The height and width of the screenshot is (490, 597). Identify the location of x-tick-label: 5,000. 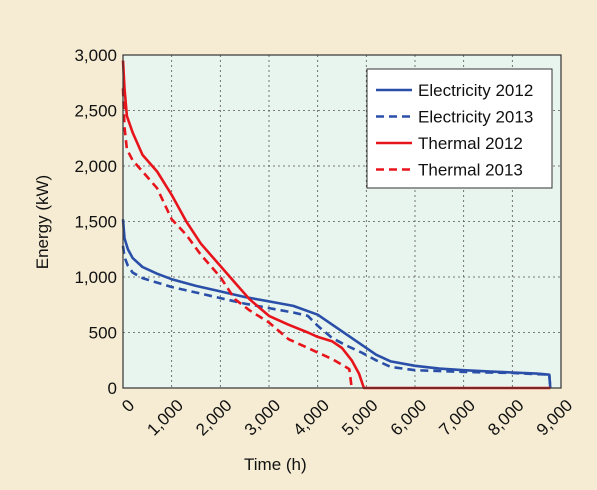
(360, 418).